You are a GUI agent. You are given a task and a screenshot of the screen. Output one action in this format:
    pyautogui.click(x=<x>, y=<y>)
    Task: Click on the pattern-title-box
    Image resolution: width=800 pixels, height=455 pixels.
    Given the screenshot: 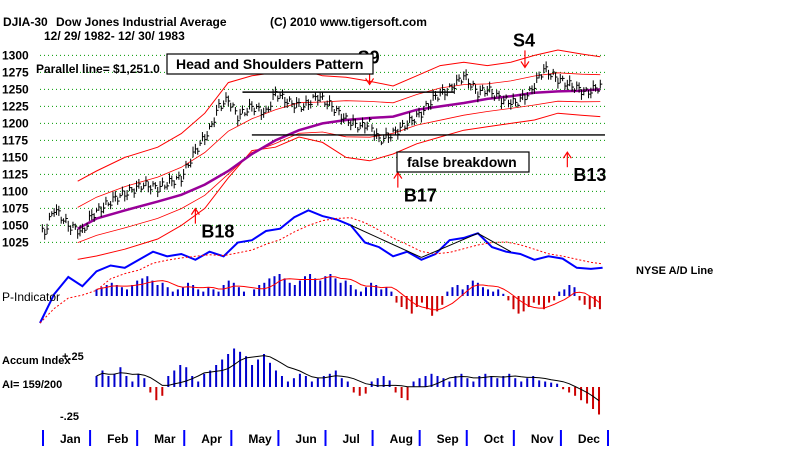 What is the action you would take?
    pyautogui.click(x=270, y=64)
    